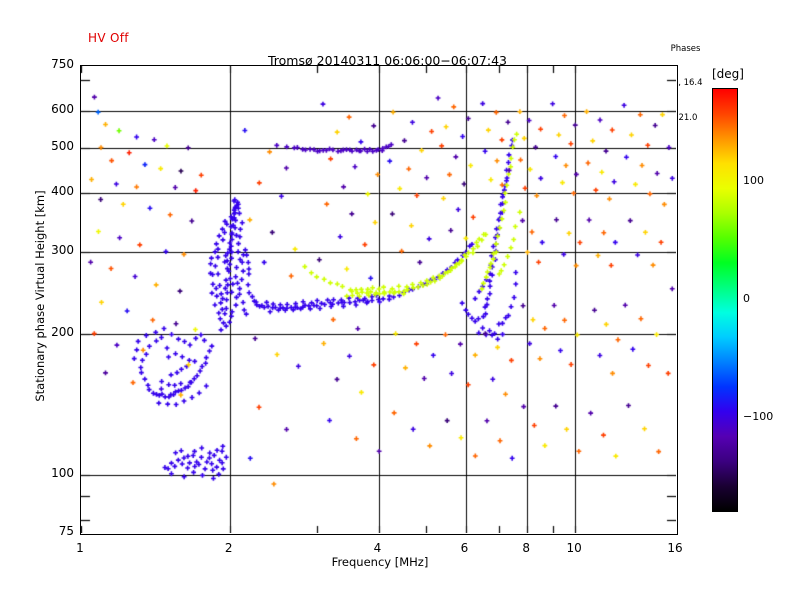 Image resolution: width=800 pixels, height=600 pixels. What do you see at coordinates (574, 548) in the screenshot?
I see `x-tick-label: 10` at bounding box center [574, 548].